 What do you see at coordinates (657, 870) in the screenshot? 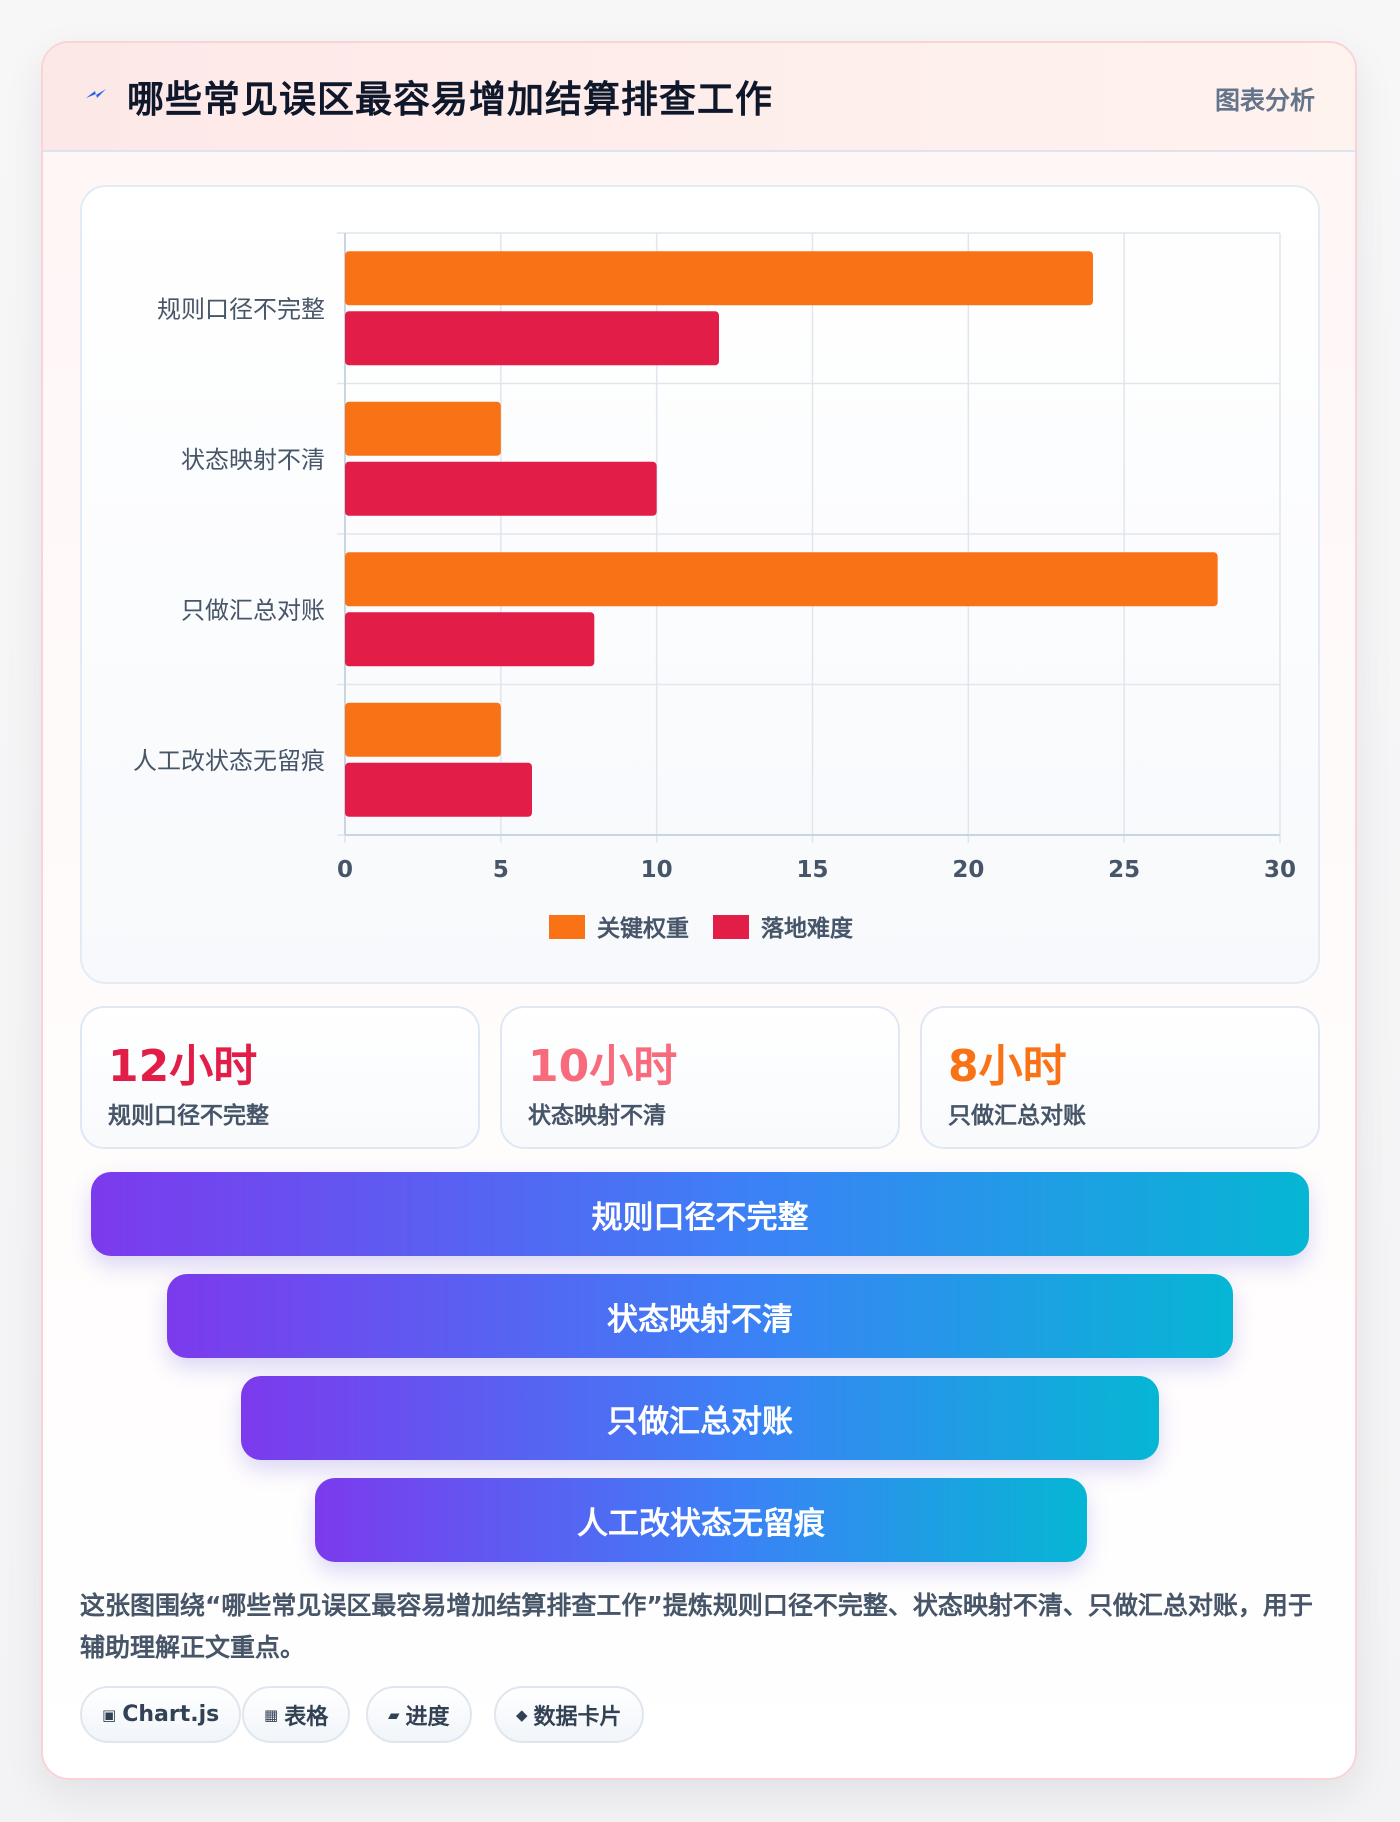
I see `x-tick-label: 10` at bounding box center [657, 870].